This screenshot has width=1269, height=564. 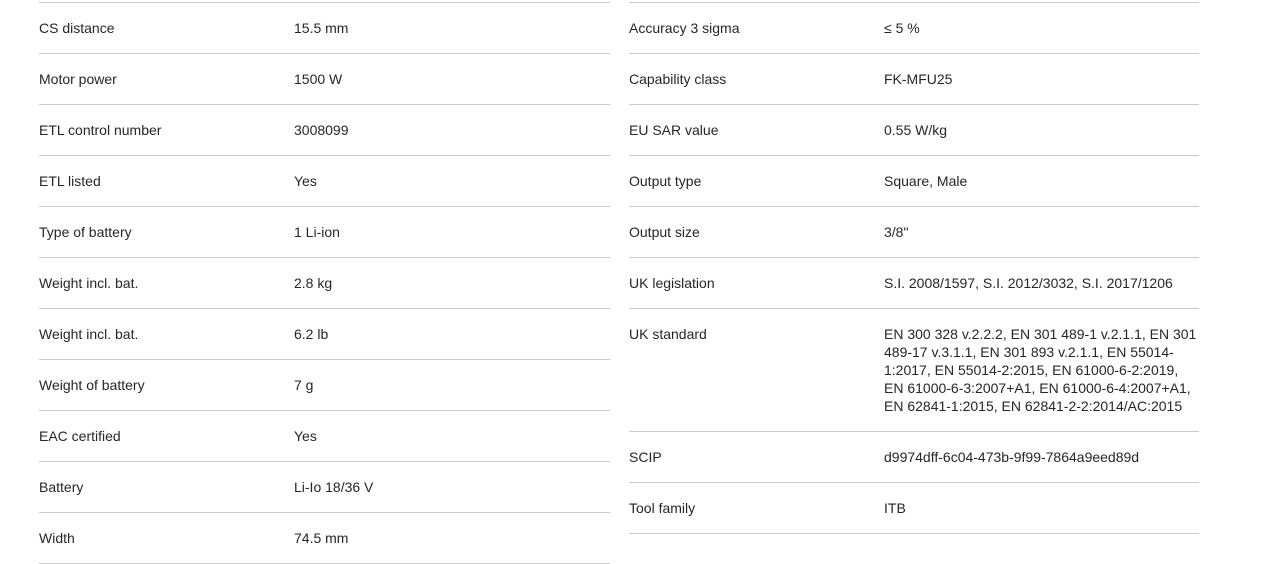 I want to click on spec-label: Accuracy 3 sigma, so click(x=684, y=28).